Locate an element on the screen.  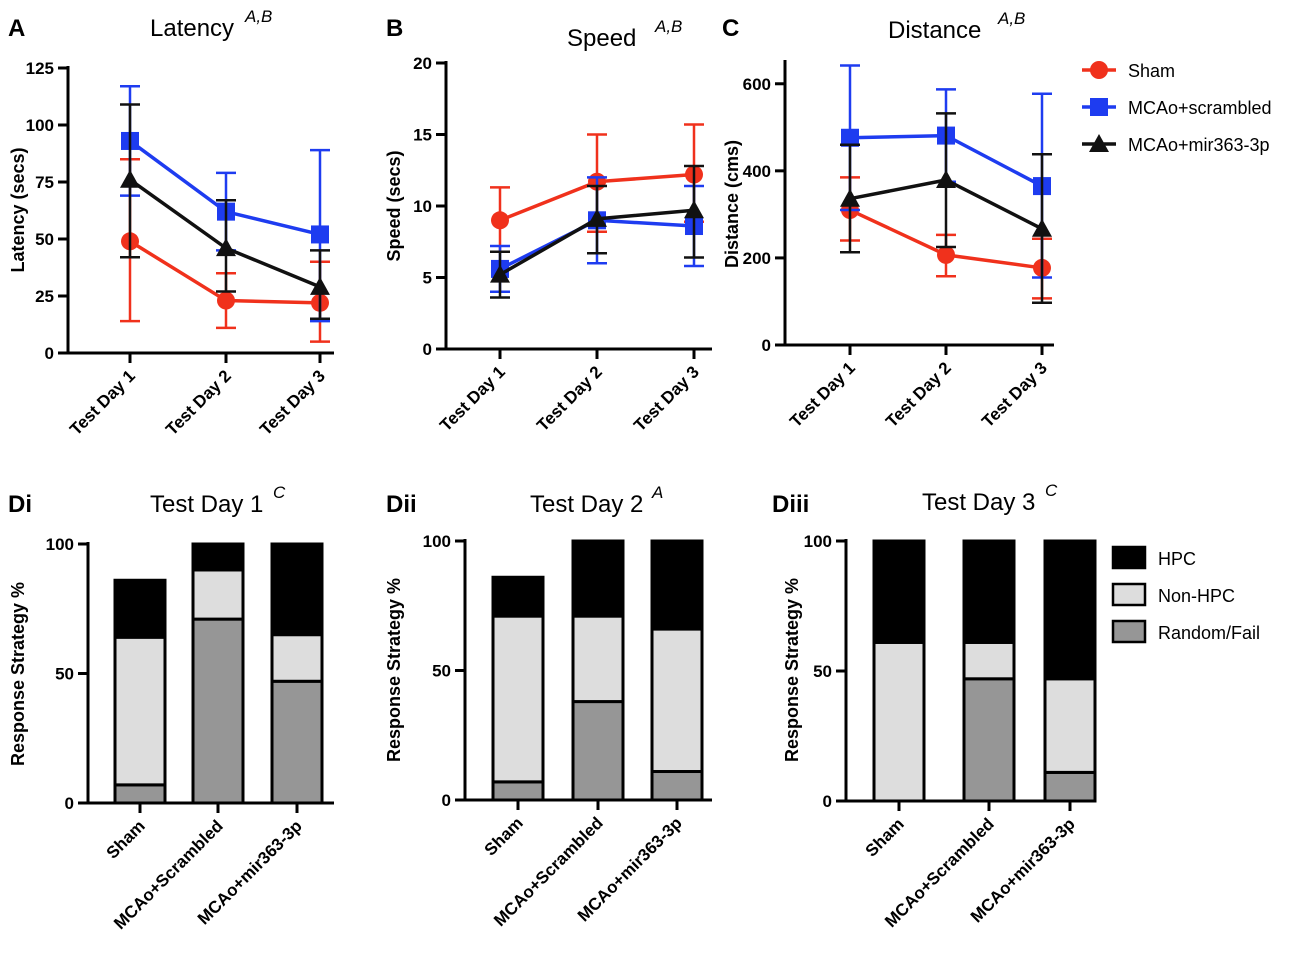
panel-title: Test Day 1 is located at coordinates (206, 504).